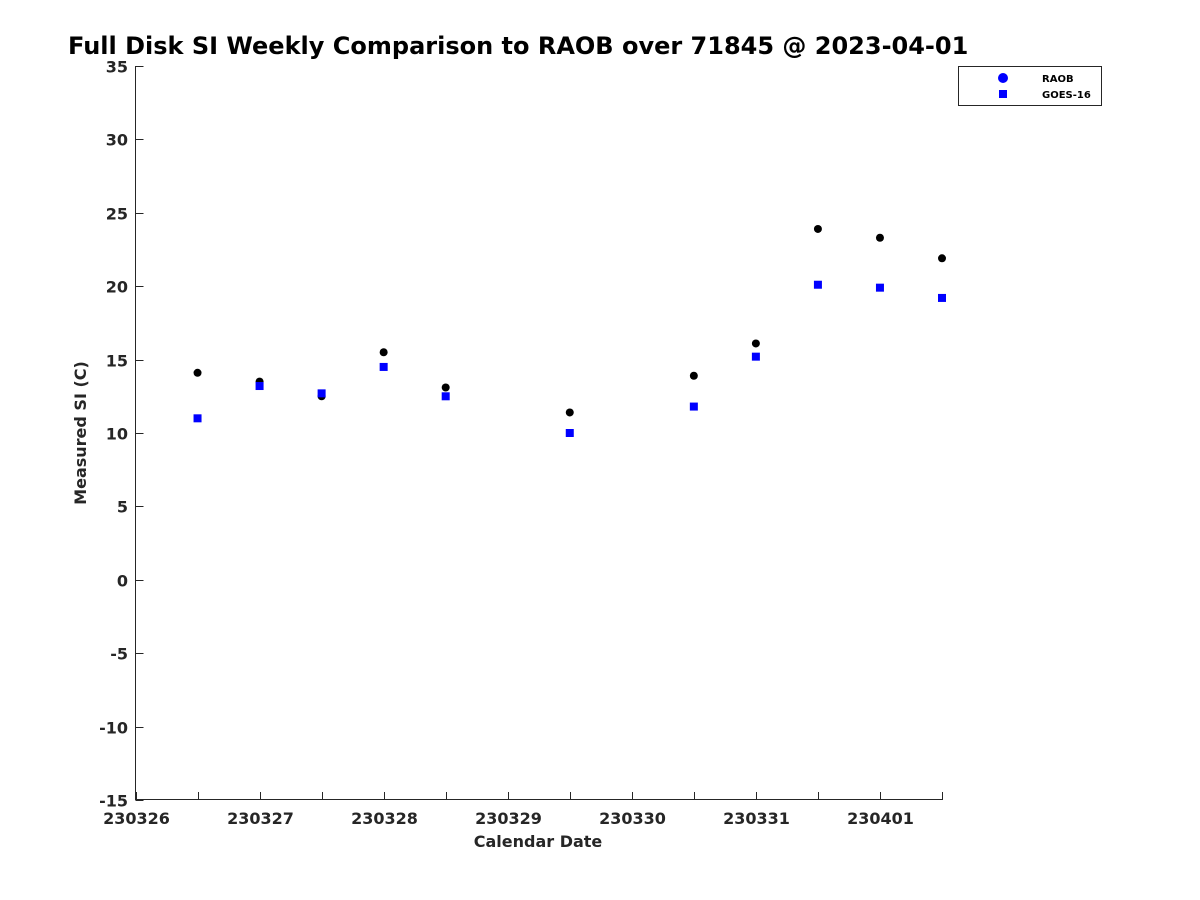 This screenshot has height=900, width=1200. I want to click on legend-box, so click(1030, 86).